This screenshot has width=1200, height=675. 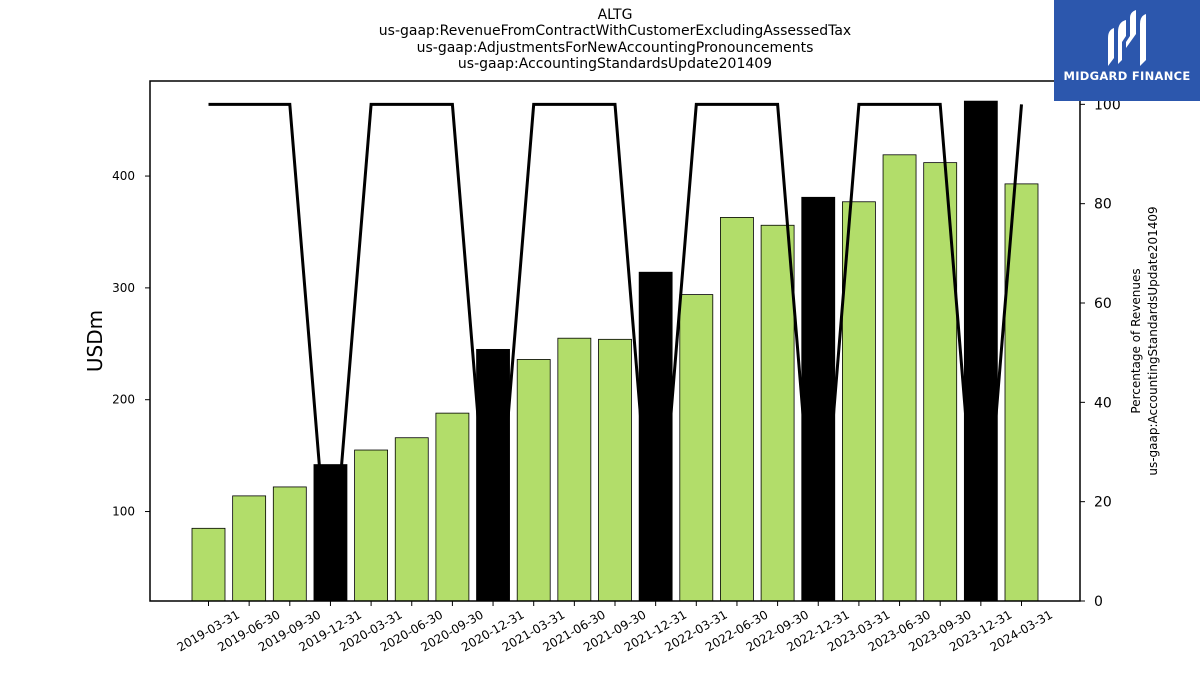 I want to click on logo-text: MIDGARD FINANCE, so click(x=1127, y=76).